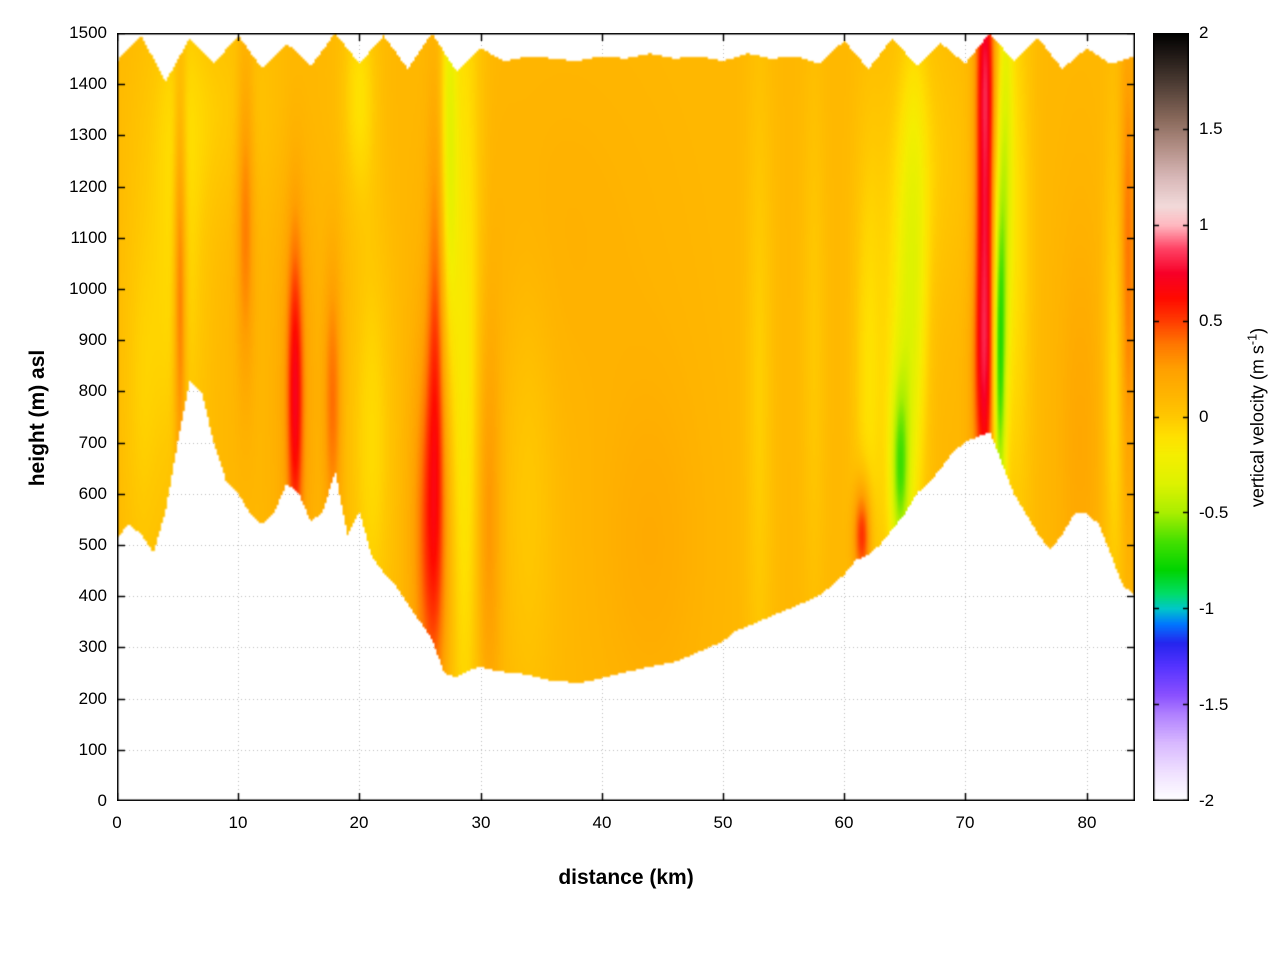  What do you see at coordinates (102, 800) in the screenshot?
I see `y-tick-label: 0` at bounding box center [102, 800].